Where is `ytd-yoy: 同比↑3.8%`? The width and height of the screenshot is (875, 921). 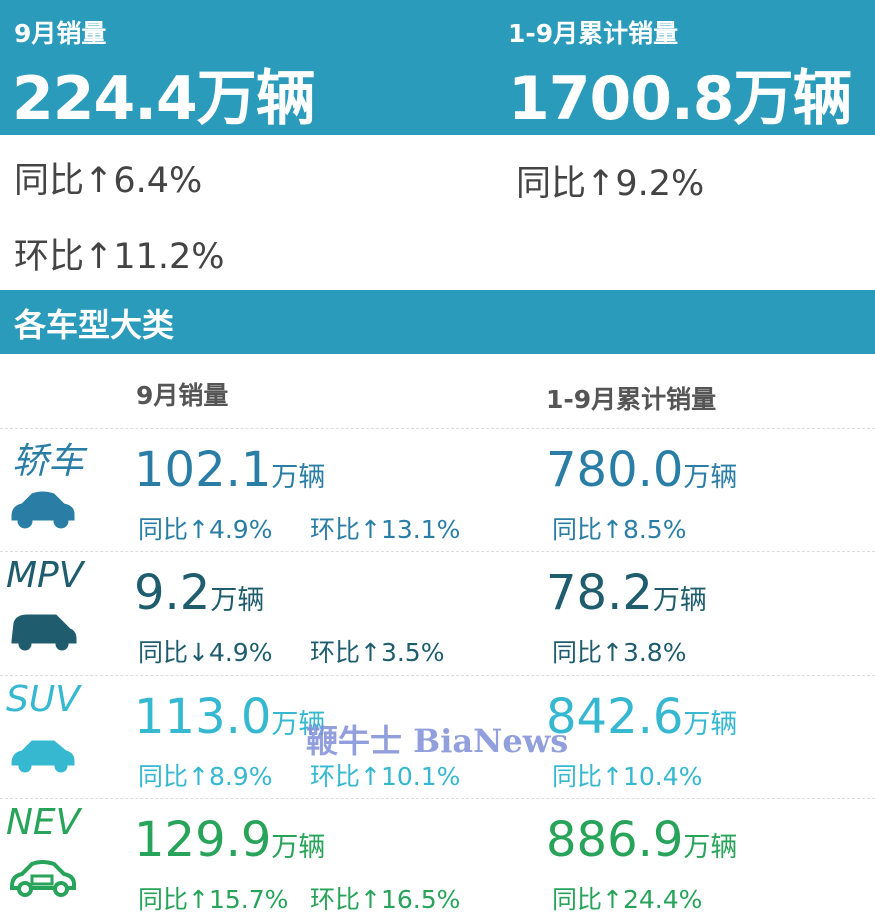
ytd-yoy: 同比↑3.8% is located at coordinates (619, 652).